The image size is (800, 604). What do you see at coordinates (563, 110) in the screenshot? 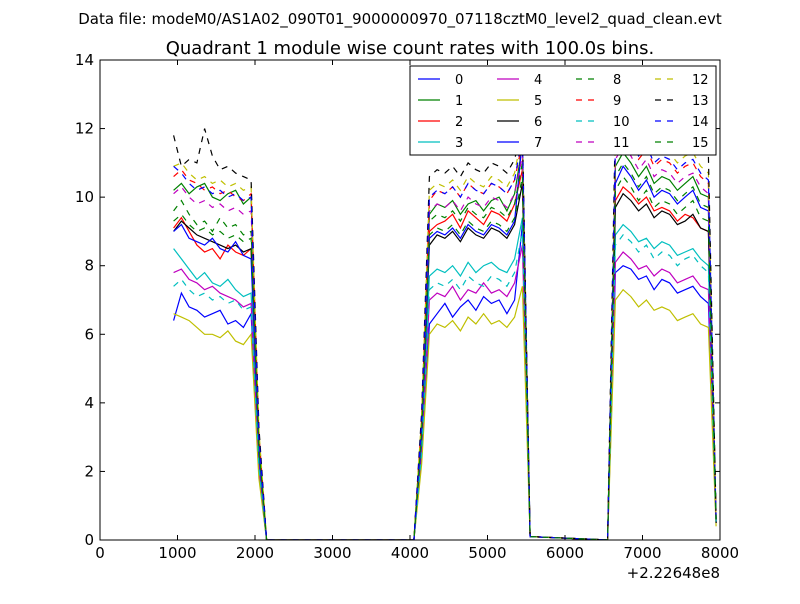
I see `legend-frame` at bounding box center [563, 110].